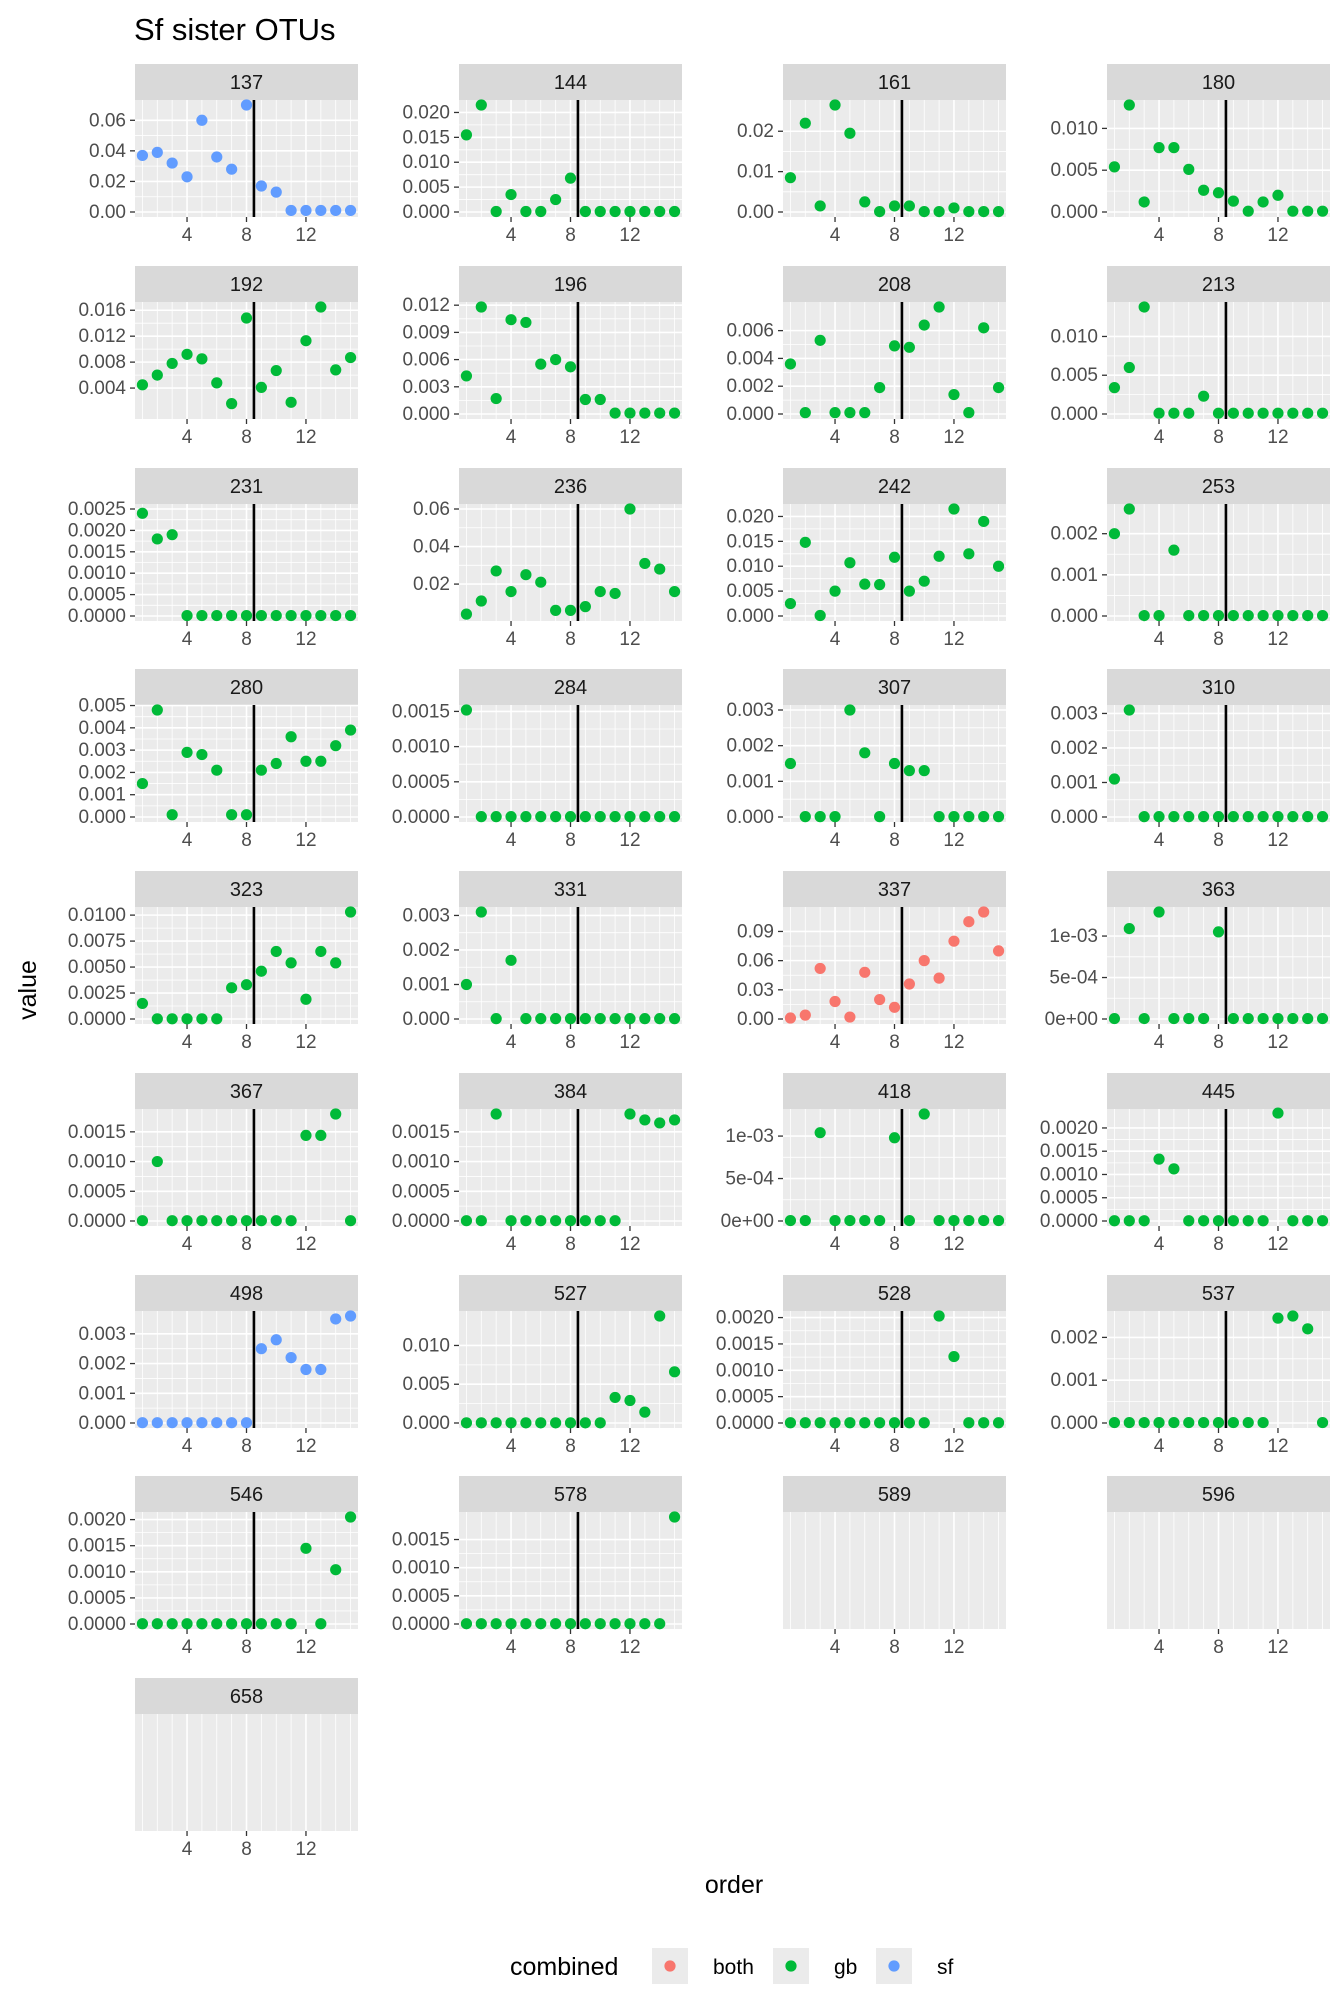  I want to click on y-tick-label: 0.0000, so click(97, 616).